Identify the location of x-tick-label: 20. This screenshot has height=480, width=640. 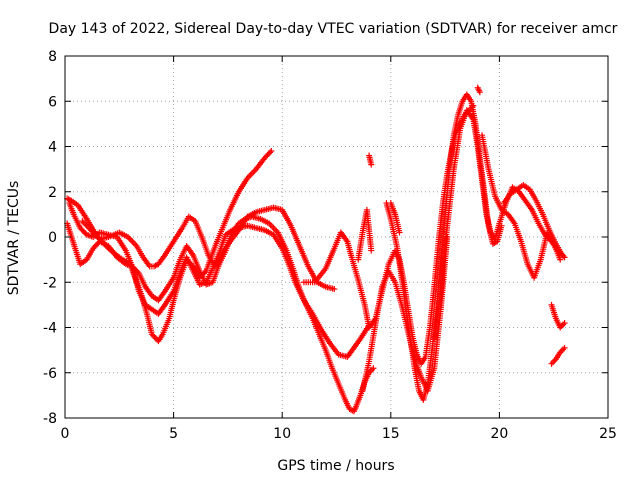
(499, 434).